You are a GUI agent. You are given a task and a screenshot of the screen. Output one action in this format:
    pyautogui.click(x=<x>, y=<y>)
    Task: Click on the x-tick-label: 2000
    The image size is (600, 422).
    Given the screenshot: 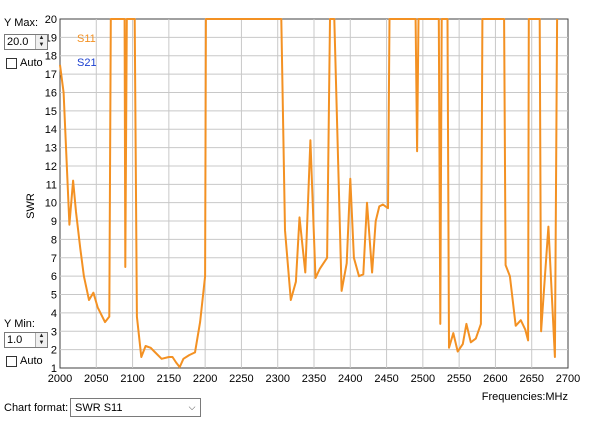 What is the action you would take?
    pyautogui.click(x=60, y=379)
    